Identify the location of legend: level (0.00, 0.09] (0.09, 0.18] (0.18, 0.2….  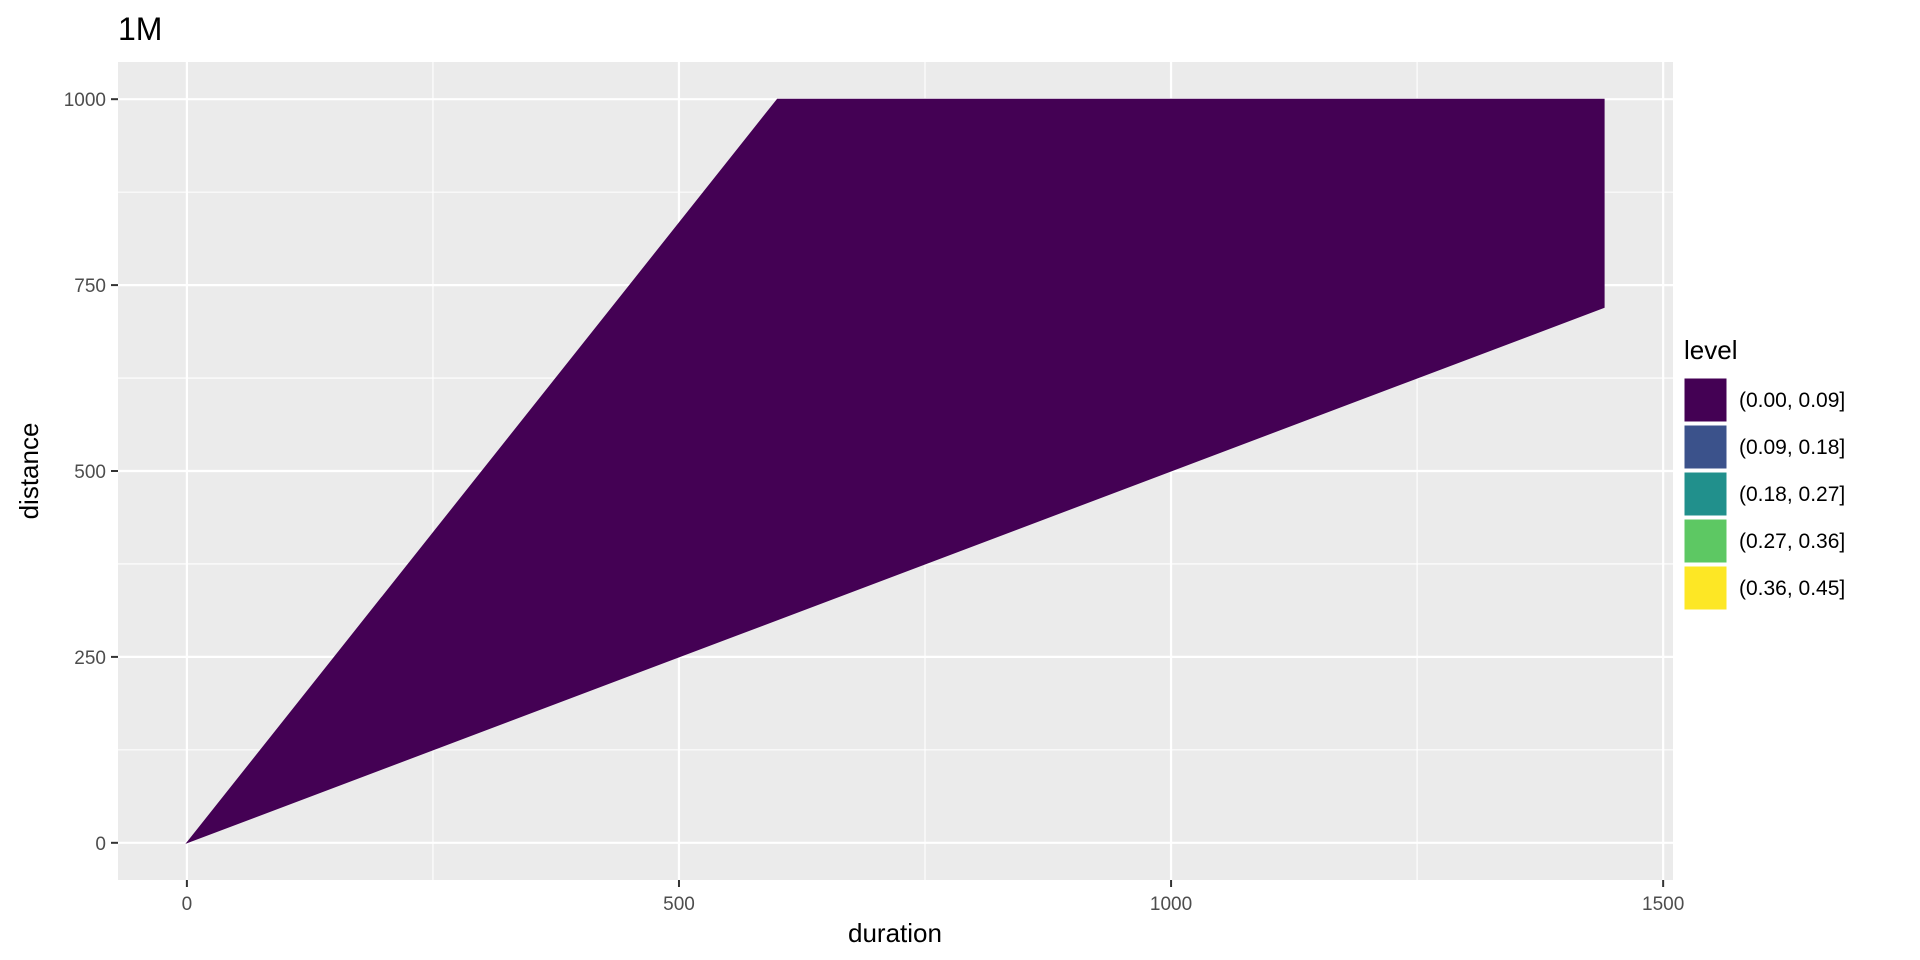
(1764, 473).